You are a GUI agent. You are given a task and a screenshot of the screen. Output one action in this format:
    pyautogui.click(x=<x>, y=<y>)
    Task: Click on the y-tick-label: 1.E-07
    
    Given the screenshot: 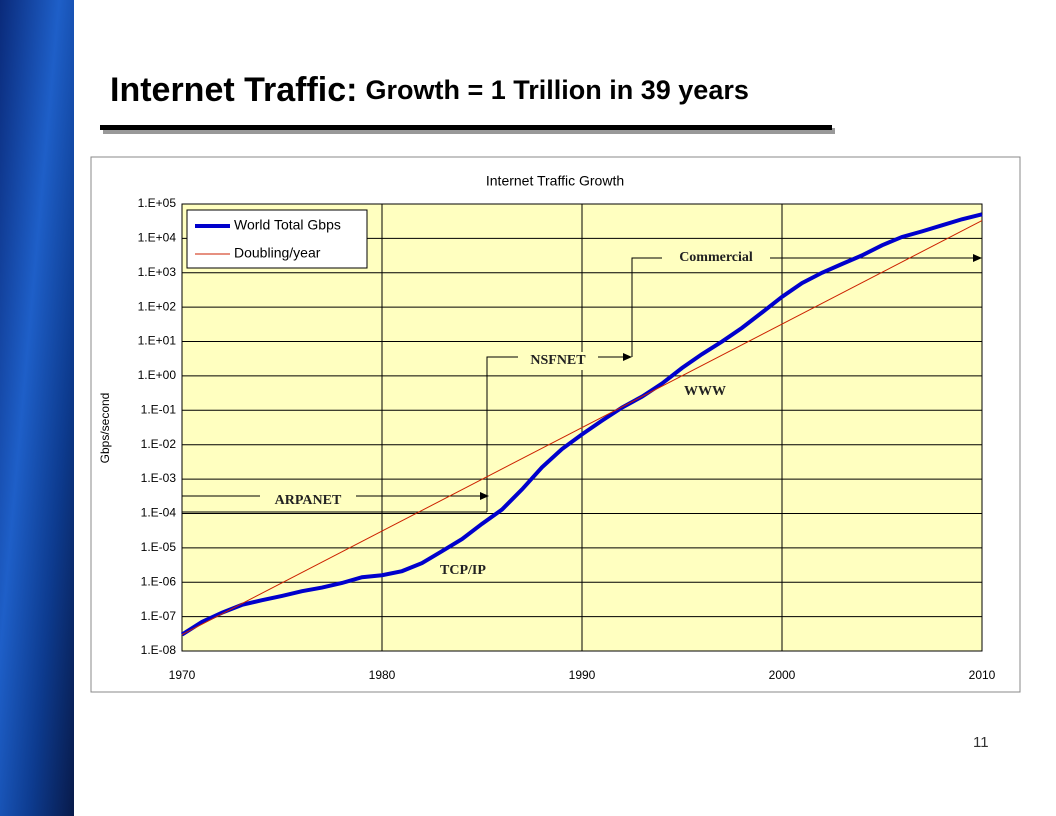 What is the action you would take?
    pyautogui.click(x=159, y=616)
    